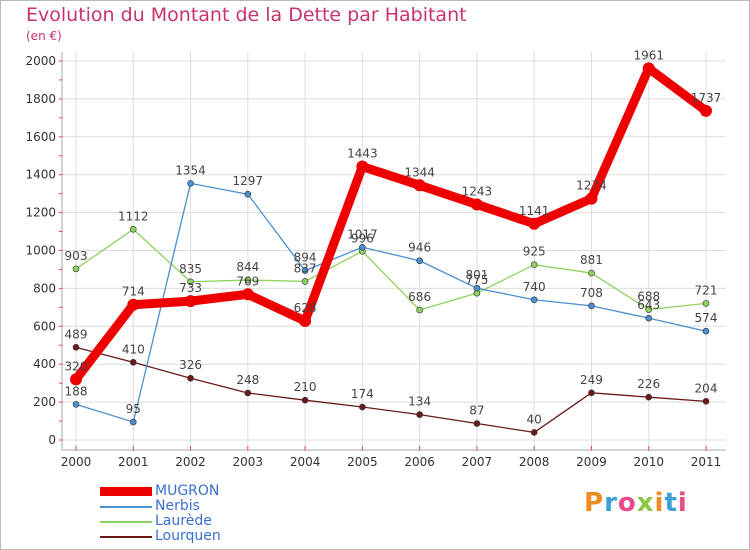 This screenshot has width=750, height=550. What do you see at coordinates (419, 402) in the screenshot?
I see `data-label-lourquen: 134` at bounding box center [419, 402].